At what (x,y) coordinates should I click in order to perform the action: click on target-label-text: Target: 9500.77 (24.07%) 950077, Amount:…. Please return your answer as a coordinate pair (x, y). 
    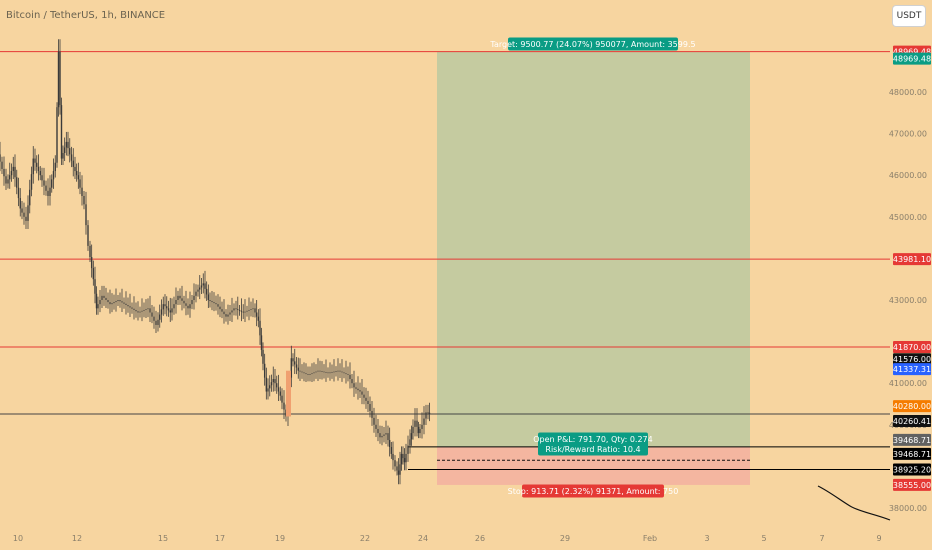
    Looking at the image, I should click on (592, 44).